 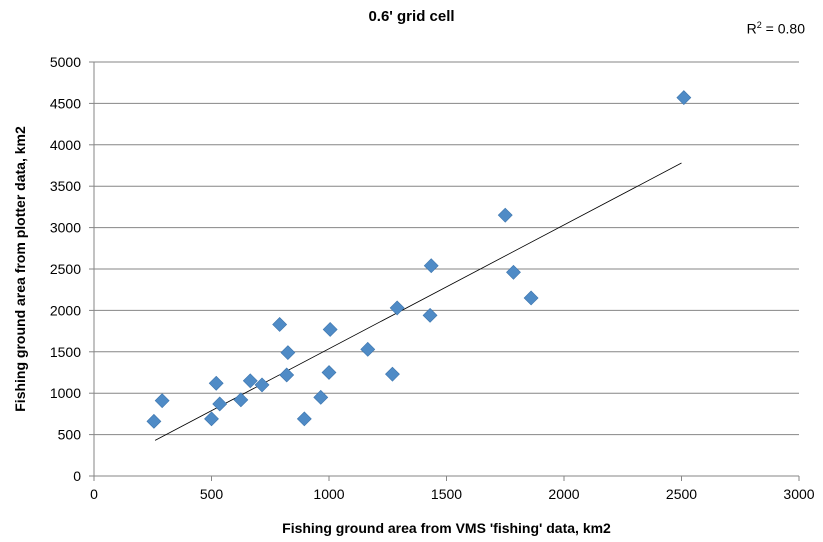 I want to click on y-tick-label: 1500, so click(x=65, y=352).